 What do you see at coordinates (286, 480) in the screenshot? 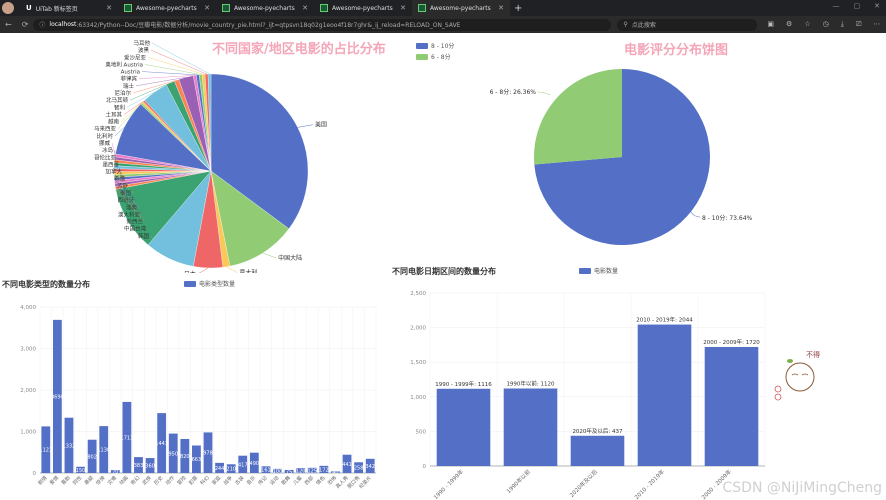
I see `svg-text: 歌舞` at bounding box center [286, 480].